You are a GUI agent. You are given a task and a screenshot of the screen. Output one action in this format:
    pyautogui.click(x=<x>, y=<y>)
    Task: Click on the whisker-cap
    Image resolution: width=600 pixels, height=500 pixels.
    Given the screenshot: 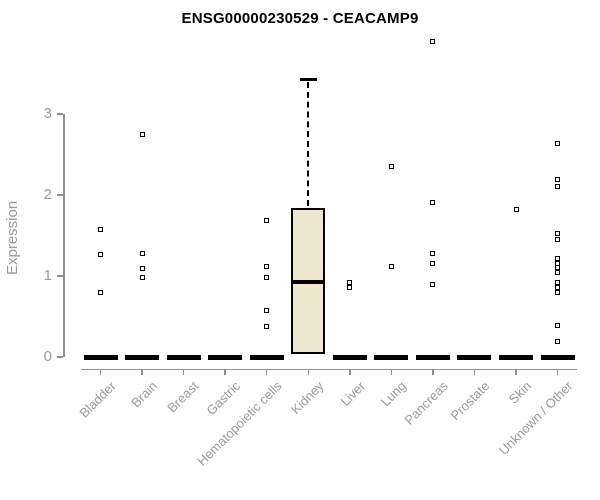 What is the action you would take?
    pyautogui.click(x=308, y=80)
    